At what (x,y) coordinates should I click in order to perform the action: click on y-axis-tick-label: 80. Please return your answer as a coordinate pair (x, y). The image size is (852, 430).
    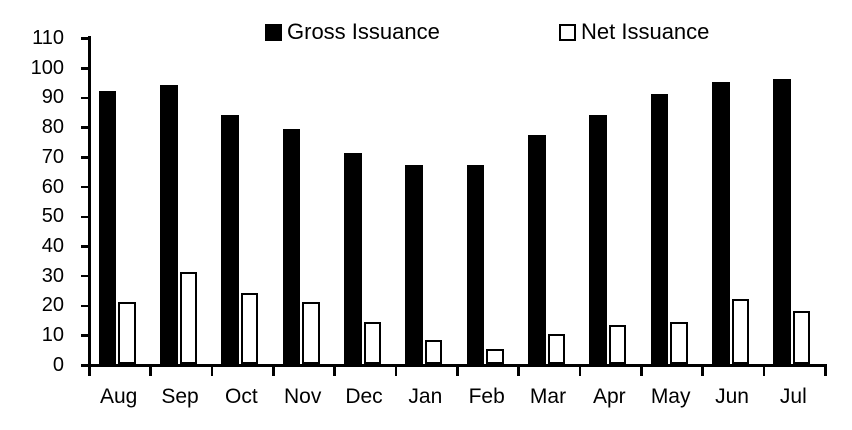
    Looking at the image, I should click on (52, 127).